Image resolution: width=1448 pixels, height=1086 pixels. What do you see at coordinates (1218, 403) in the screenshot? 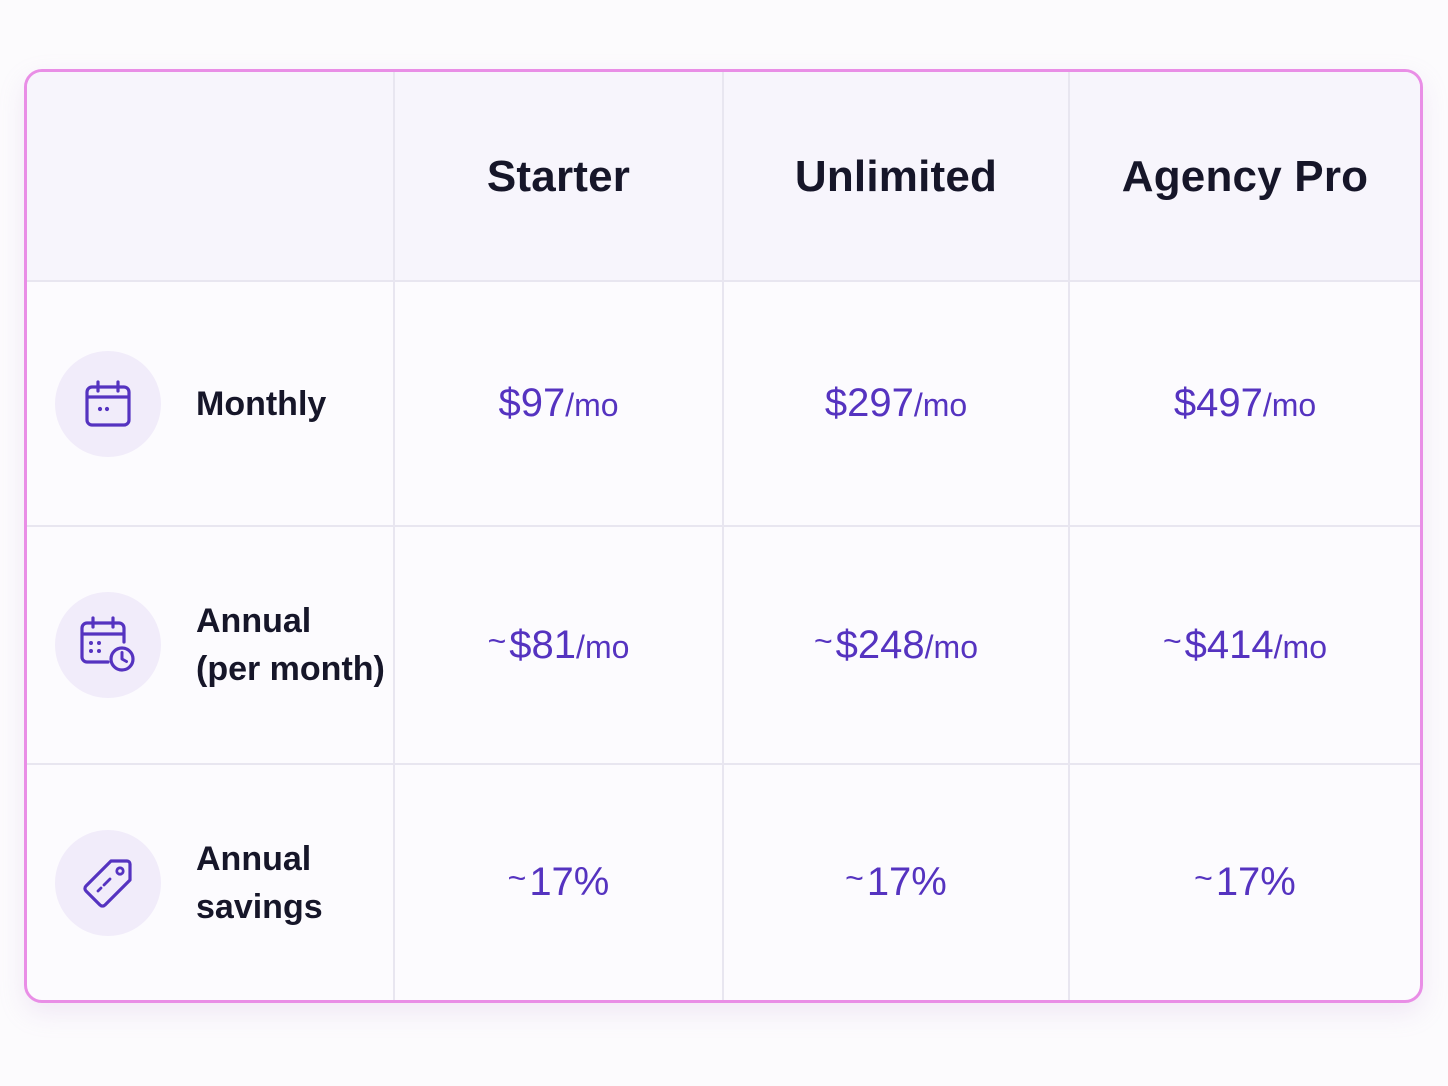
I see `price-amount: $497` at bounding box center [1218, 403].